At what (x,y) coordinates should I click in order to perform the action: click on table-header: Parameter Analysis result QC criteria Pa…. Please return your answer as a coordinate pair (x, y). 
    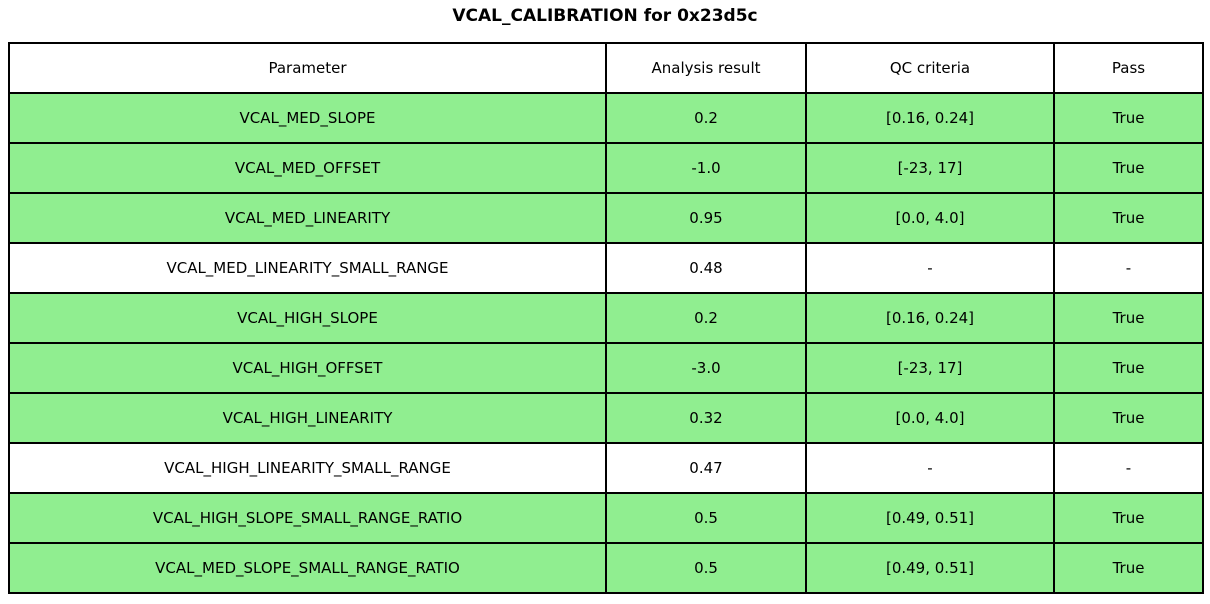
    Looking at the image, I should click on (606, 68).